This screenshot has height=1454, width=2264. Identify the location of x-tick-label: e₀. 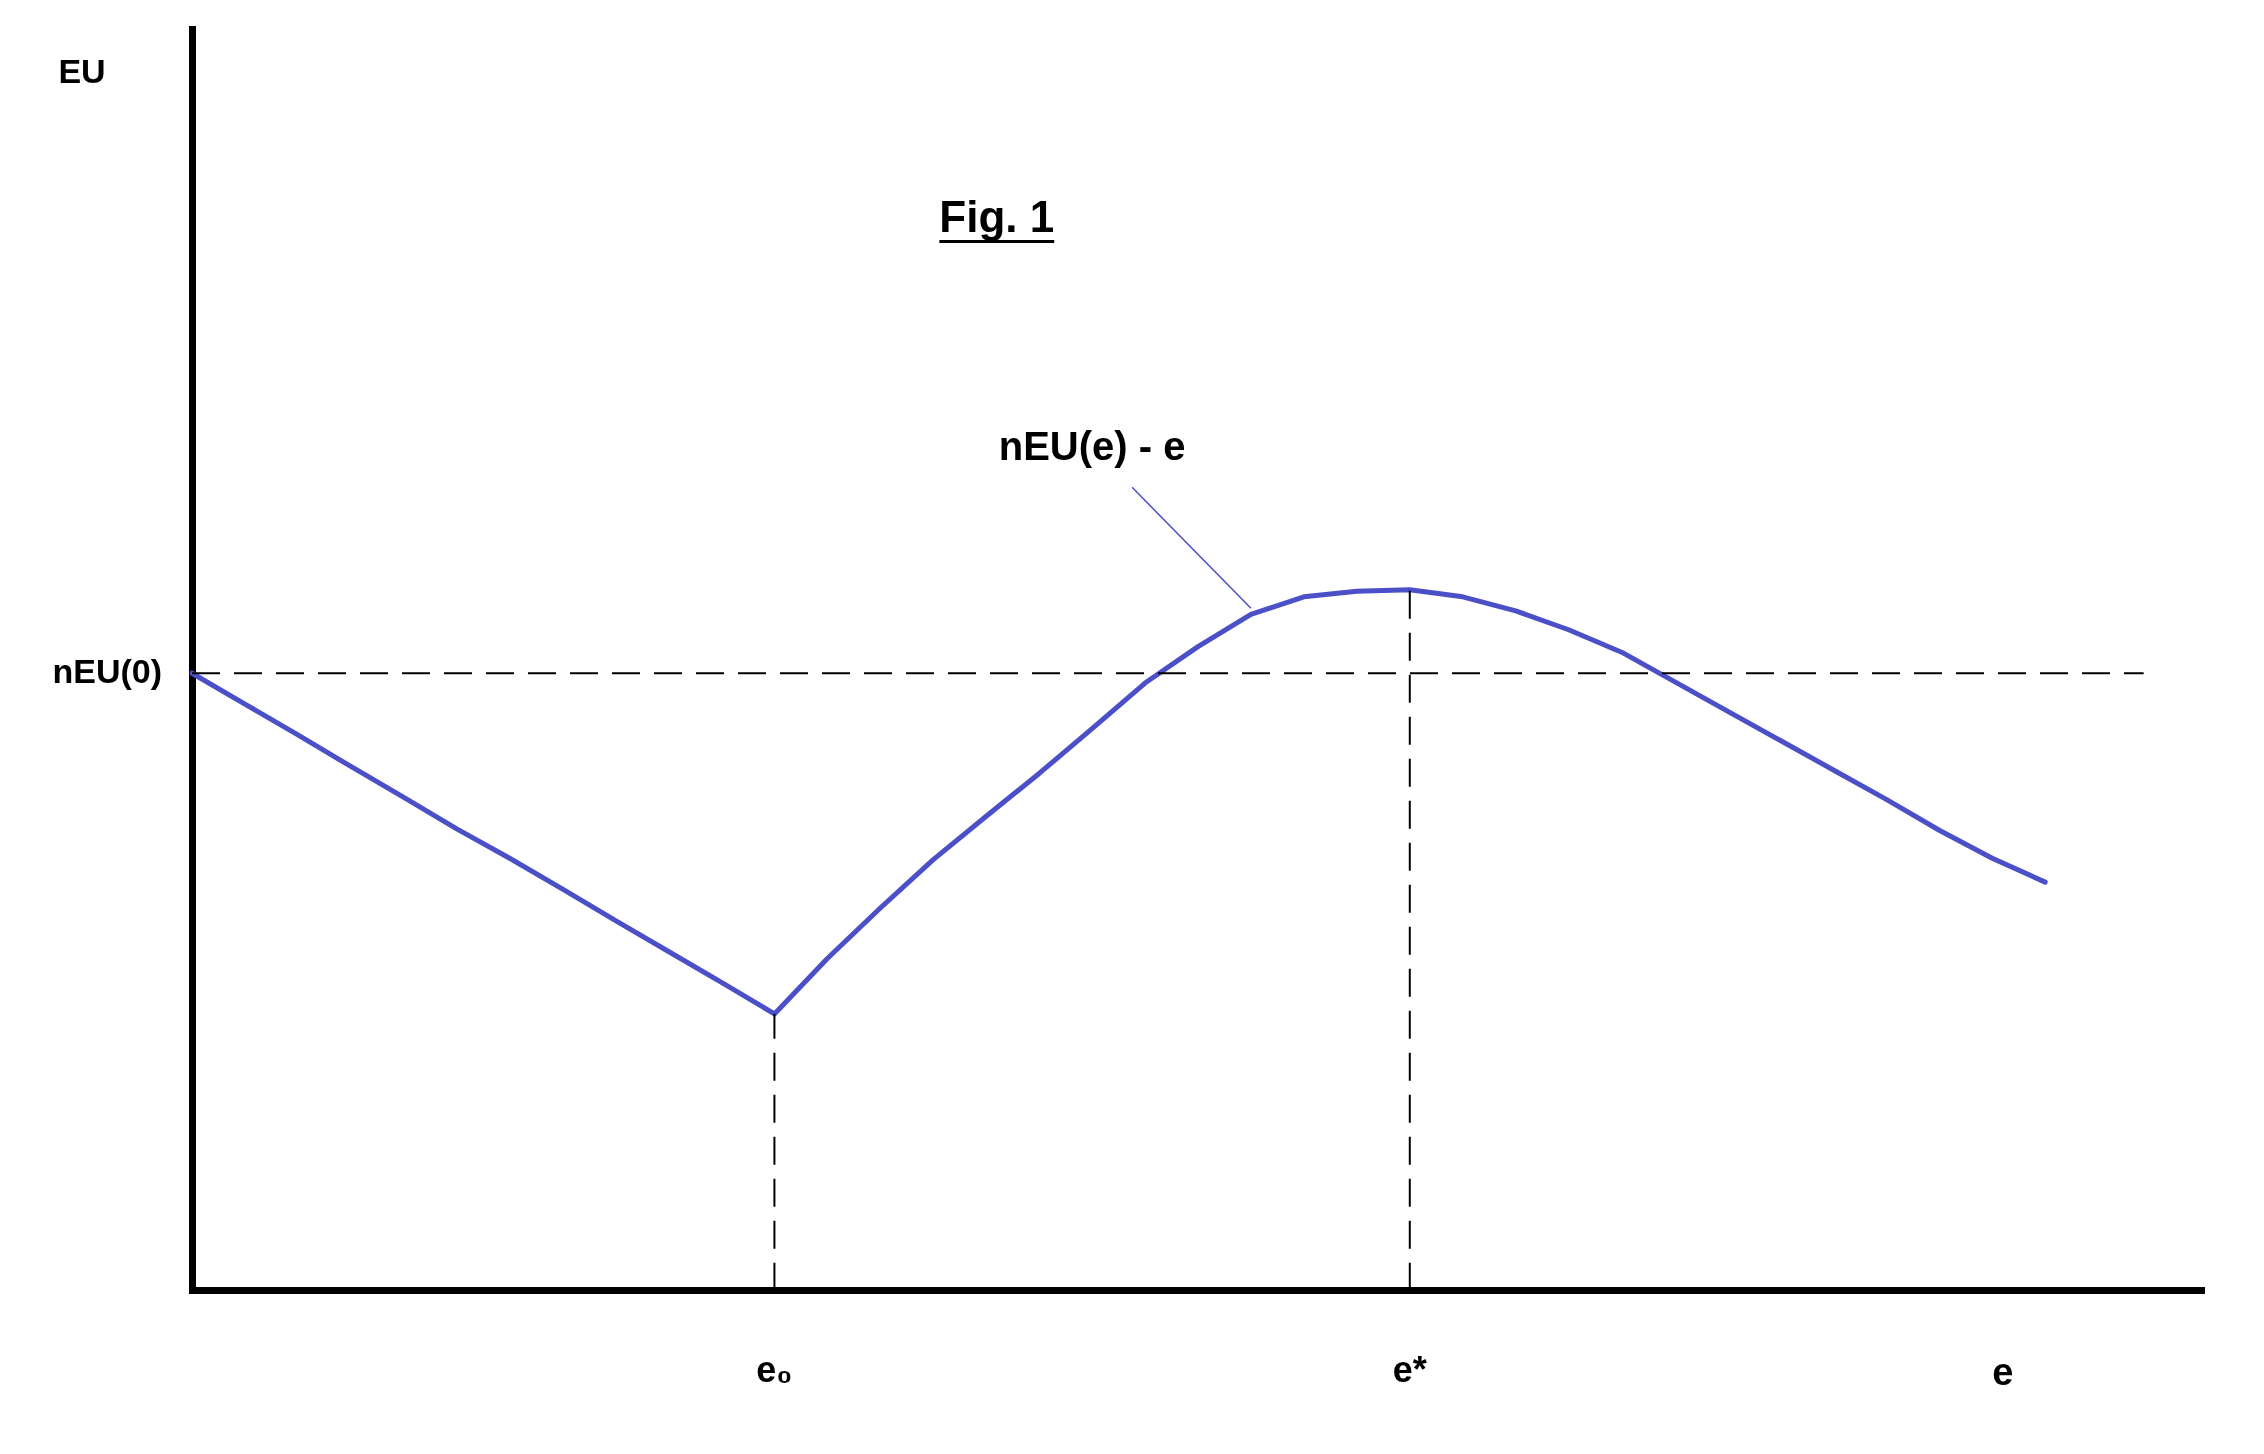
(774, 1370).